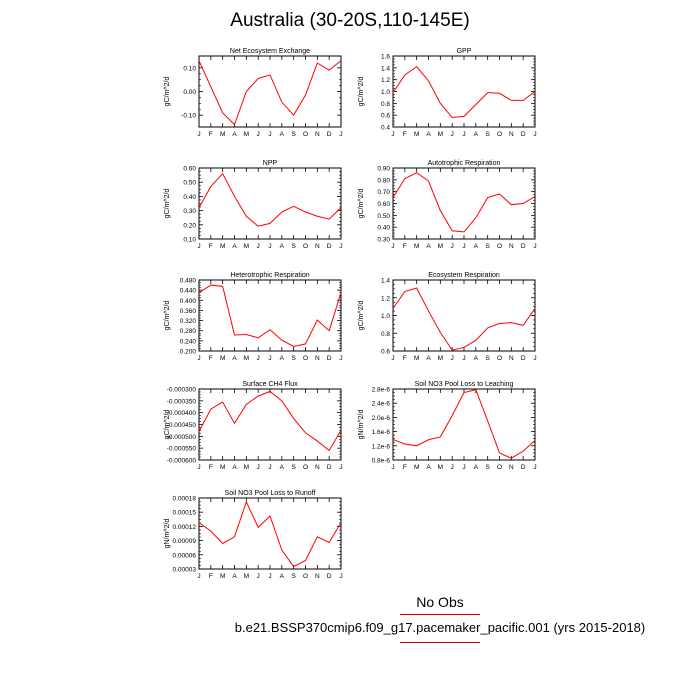 Image resolution: width=700 pixels, height=700 pixels. Describe the element at coordinates (189, 197) in the screenshot. I see `y-tick-label: 0.40` at that location.